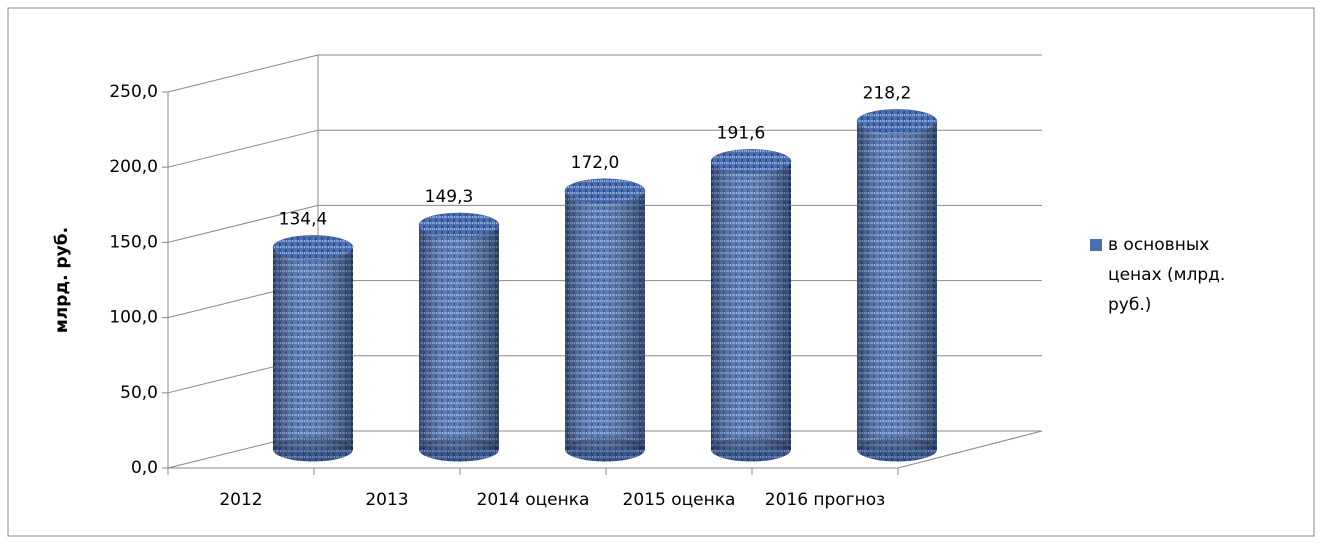 The image size is (1322, 548). Describe the element at coordinates (62, 280) in the screenshot. I see `y-axis-title: млрд. руб.` at that location.